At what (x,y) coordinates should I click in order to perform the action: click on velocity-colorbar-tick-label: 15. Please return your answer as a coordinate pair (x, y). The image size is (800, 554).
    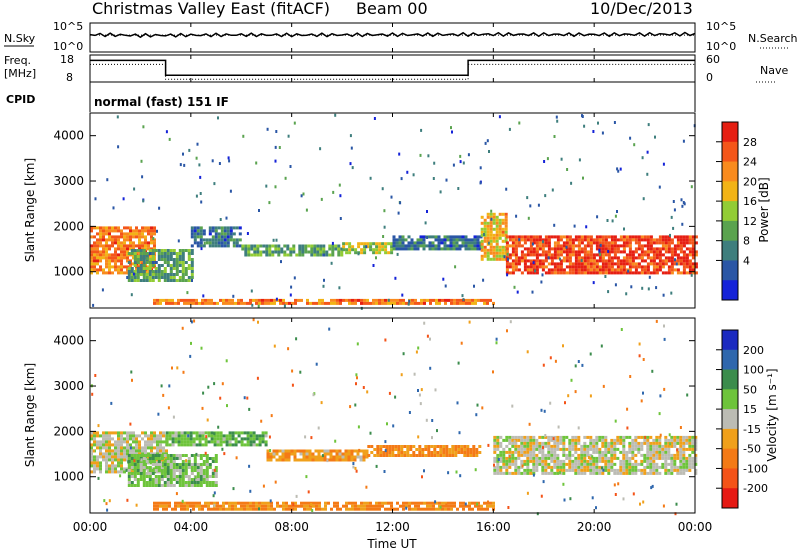
    Looking at the image, I should click on (750, 409).